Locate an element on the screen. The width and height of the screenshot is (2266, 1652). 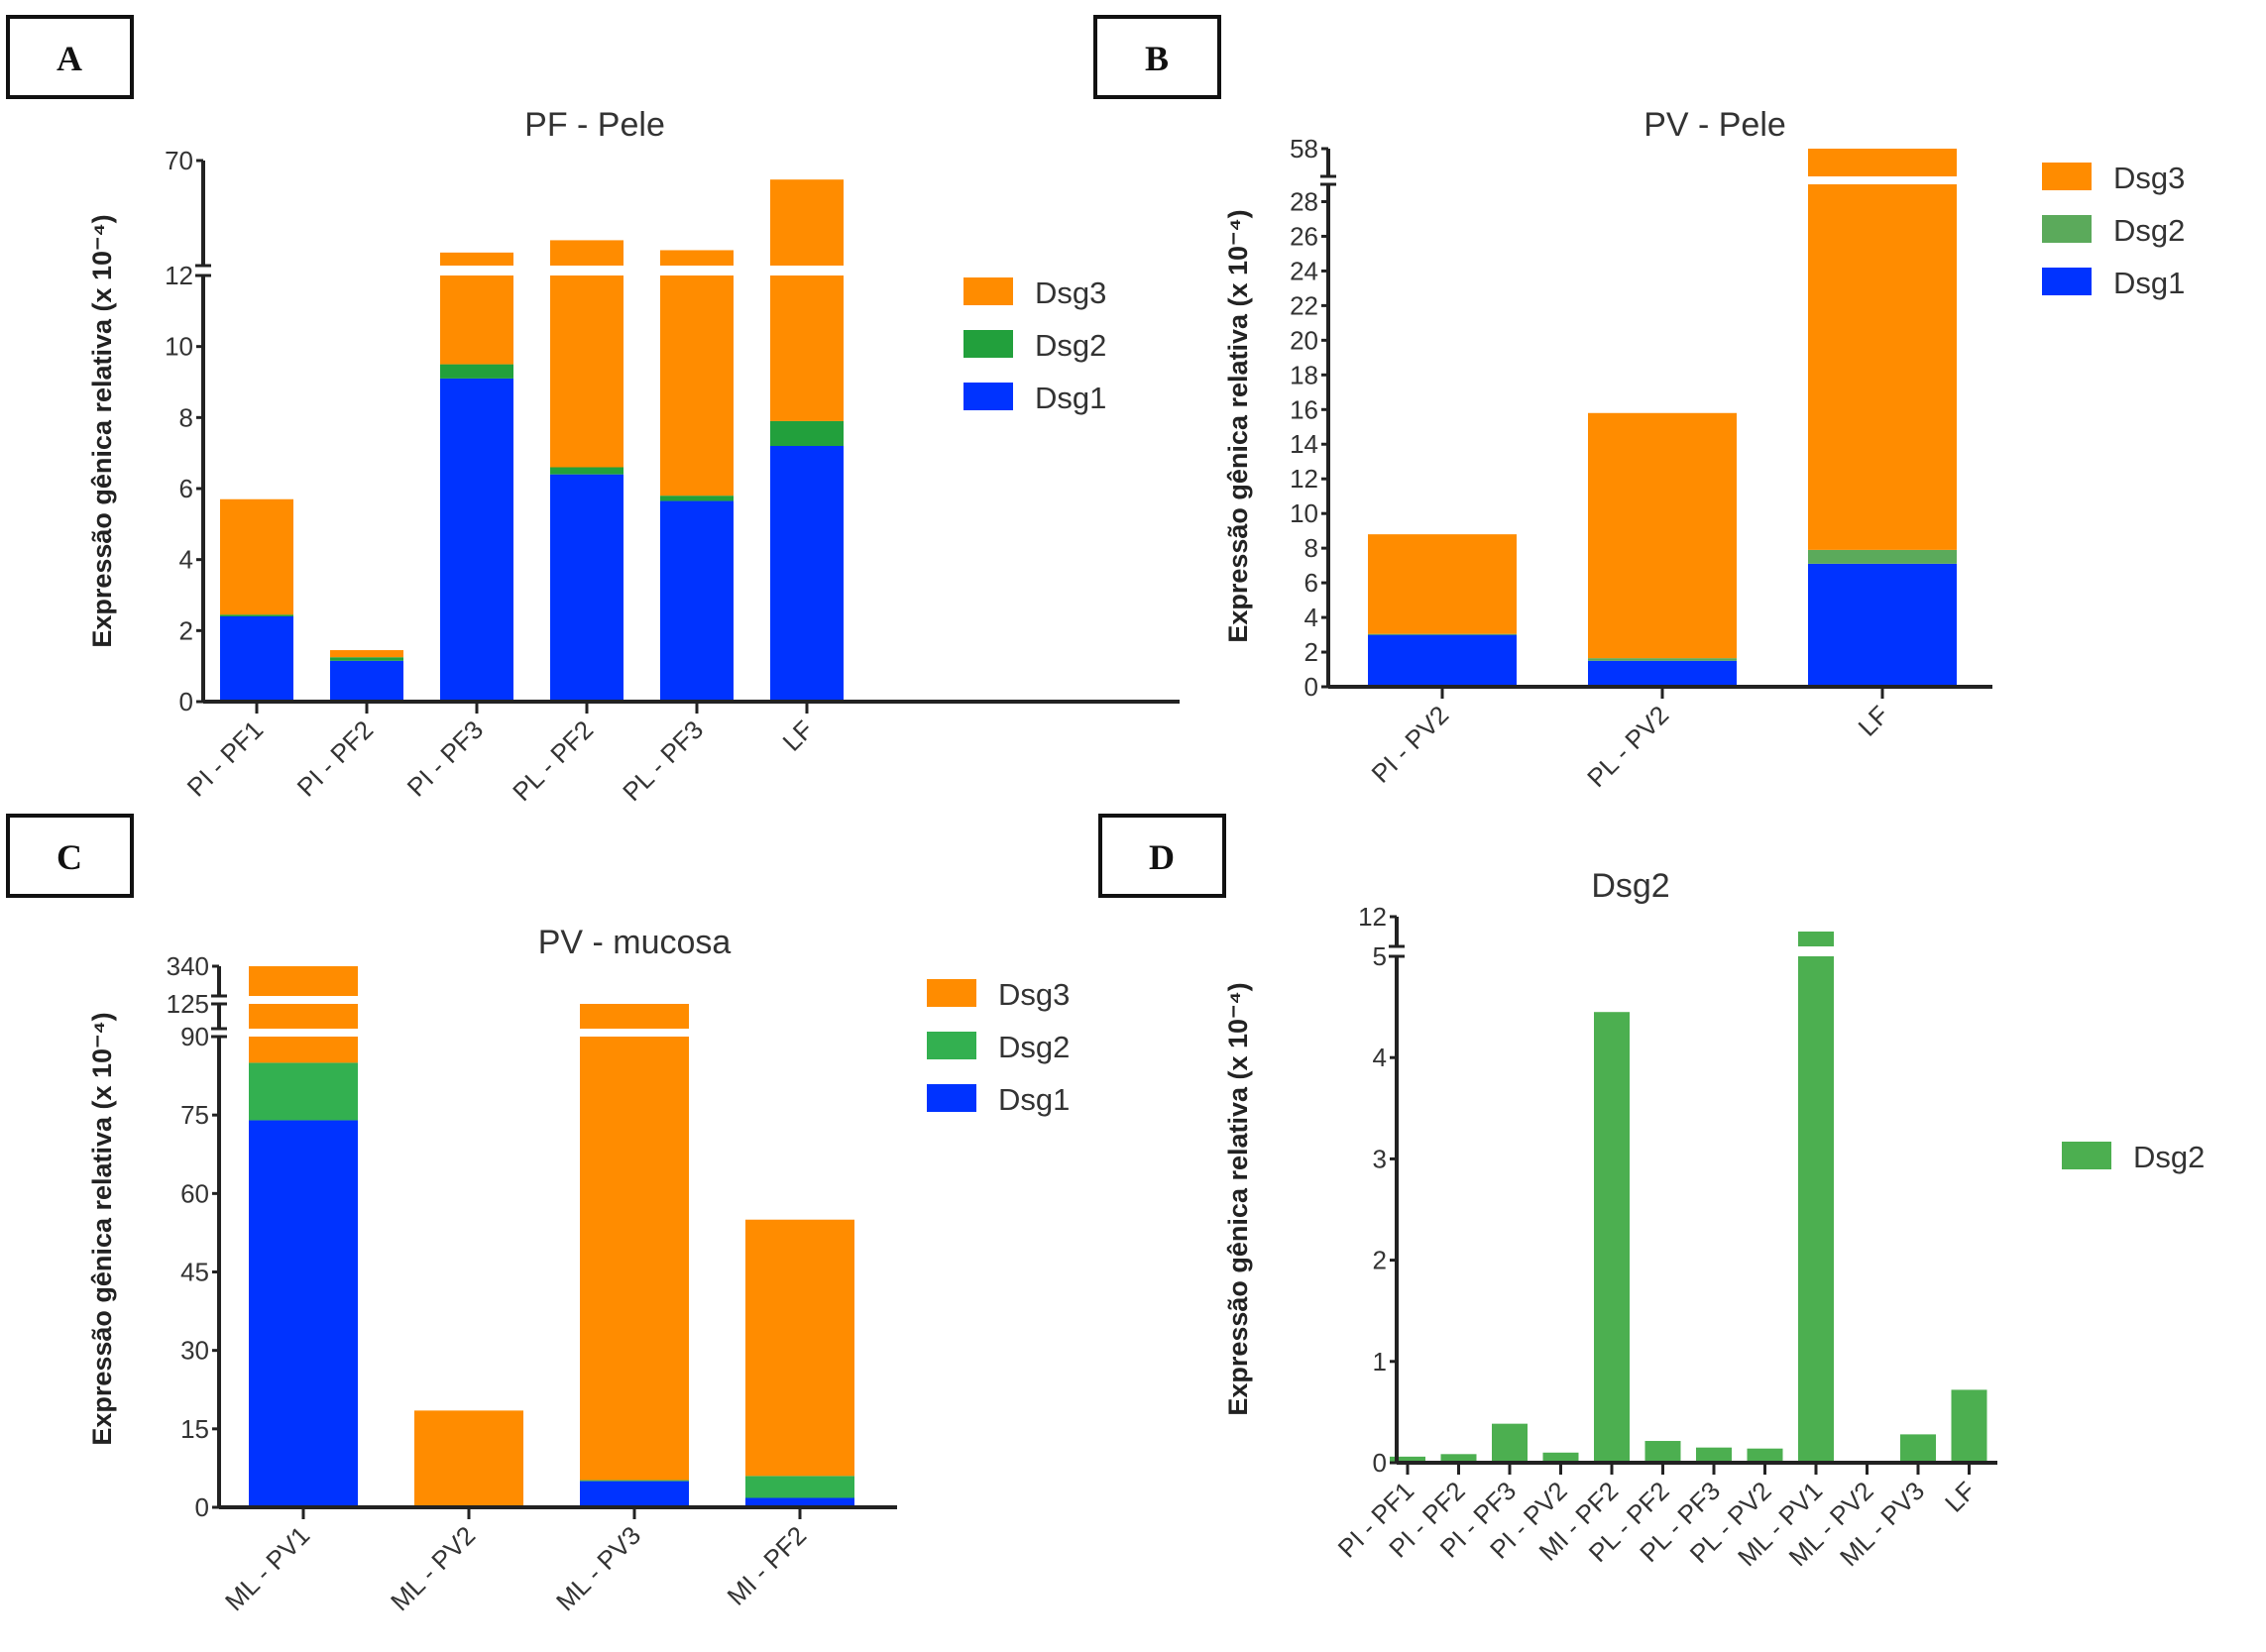
panel-c-title: PV - mucosa is located at coordinates (635, 942).